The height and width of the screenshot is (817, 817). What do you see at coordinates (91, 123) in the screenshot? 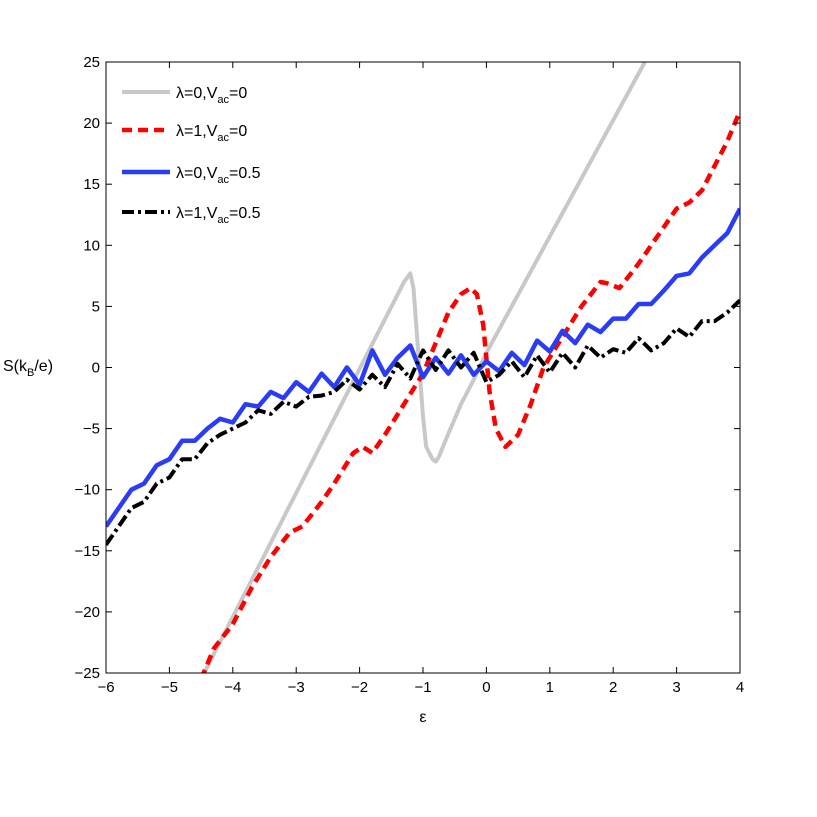
I see `y-tick-label: 20` at bounding box center [91, 123].